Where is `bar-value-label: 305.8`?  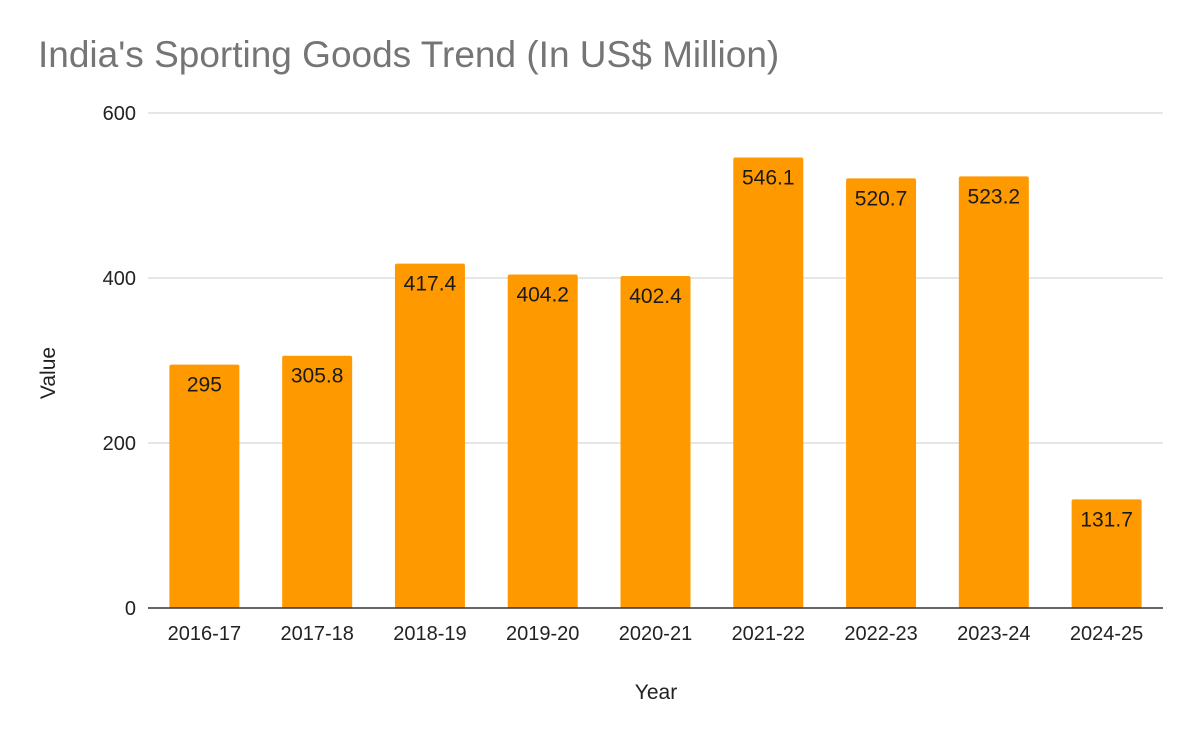 bar-value-label: 305.8 is located at coordinates (317, 376).